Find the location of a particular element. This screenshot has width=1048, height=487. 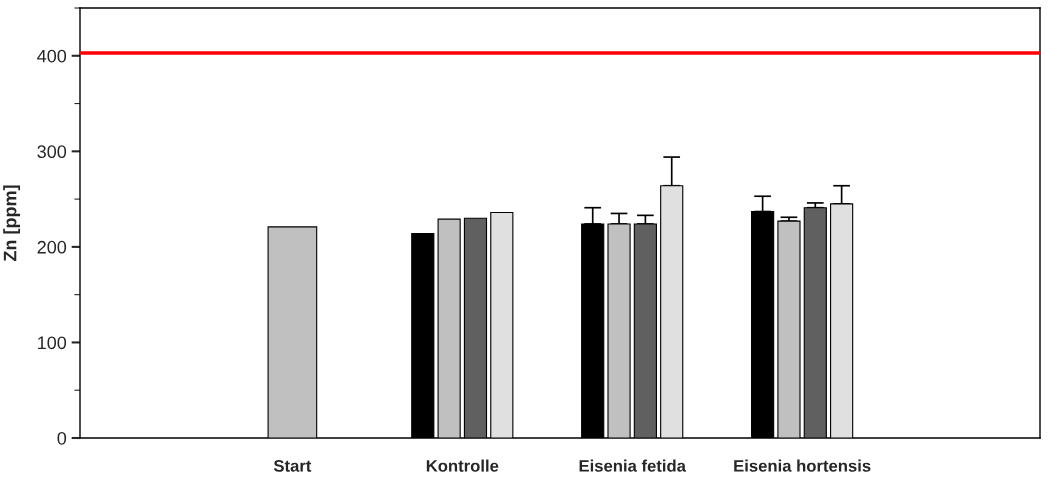

y-axis-title: Zn [ppm] is located at coordinates (12, 223).